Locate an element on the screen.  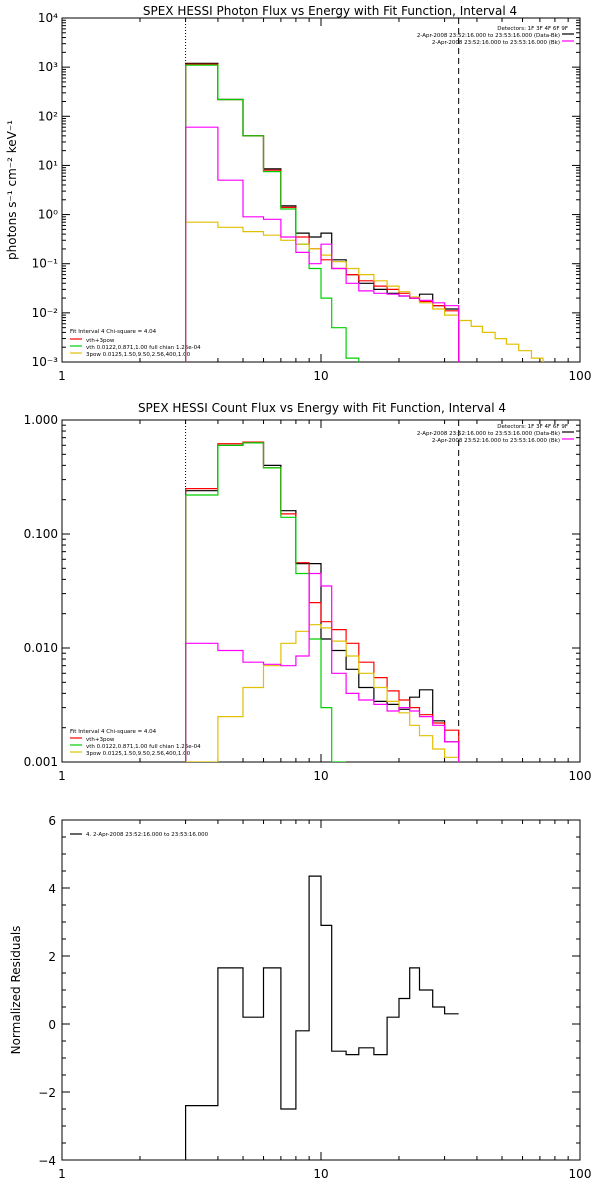
photon-flux-xtick-label: 10 is located at coordinates (320, 376).